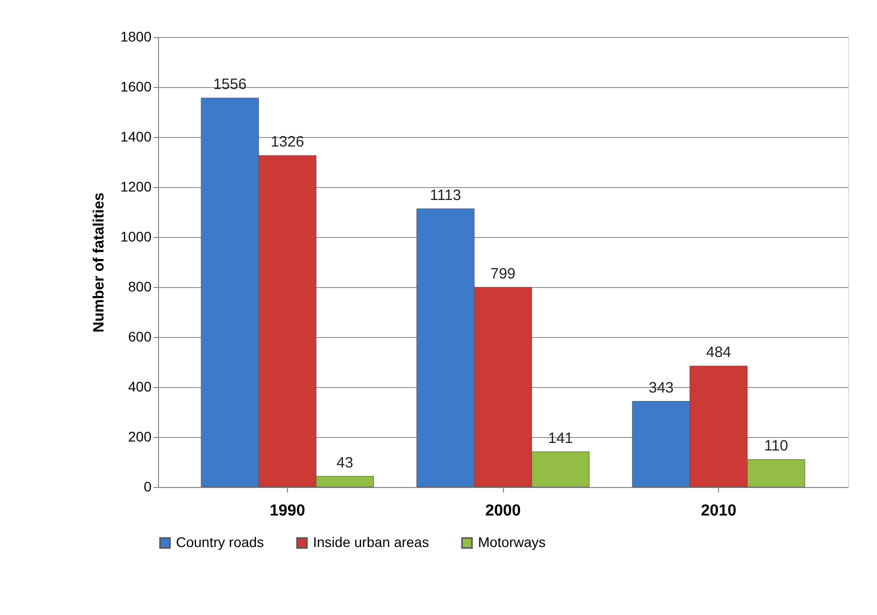  Describe the element at coordinates (288, 511) in the screenshot. I see `x-tick-label: 1990` at that location.